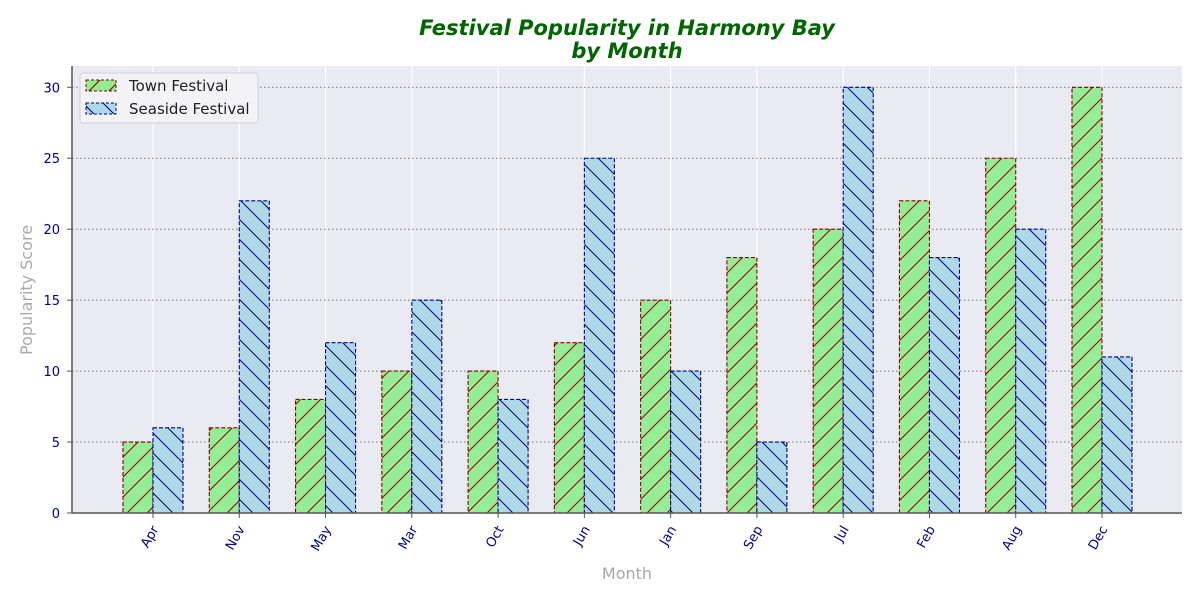 Image resolution: width=1200 pixels, height=600 pixels. Describe the element at coordinates (926, 537) in the screenshot. I see `x-tick-label-feb: Feb` at that location.